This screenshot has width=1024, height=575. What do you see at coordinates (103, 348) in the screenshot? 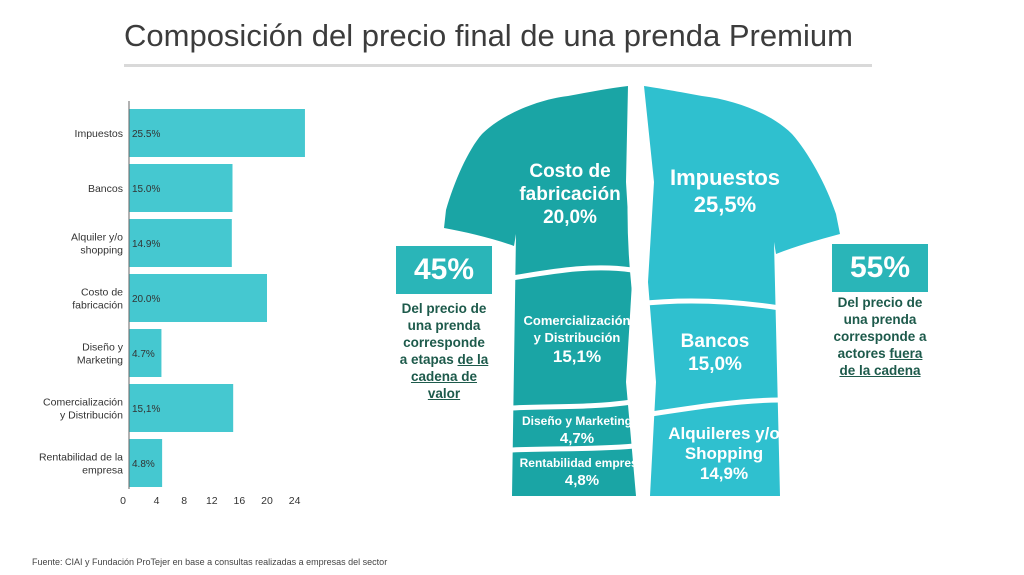
I see `category-label: Diseño y` at bounding box center [103, 348].